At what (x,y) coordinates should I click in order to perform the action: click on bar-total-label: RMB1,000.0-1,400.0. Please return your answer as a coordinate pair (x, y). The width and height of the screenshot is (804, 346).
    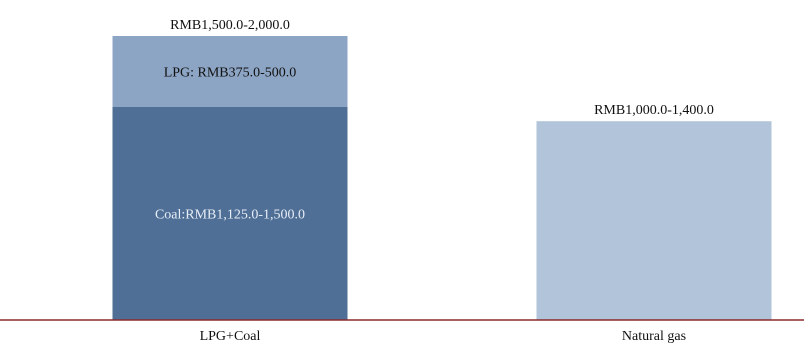
    Looking at the image, I should click on (654, 110).